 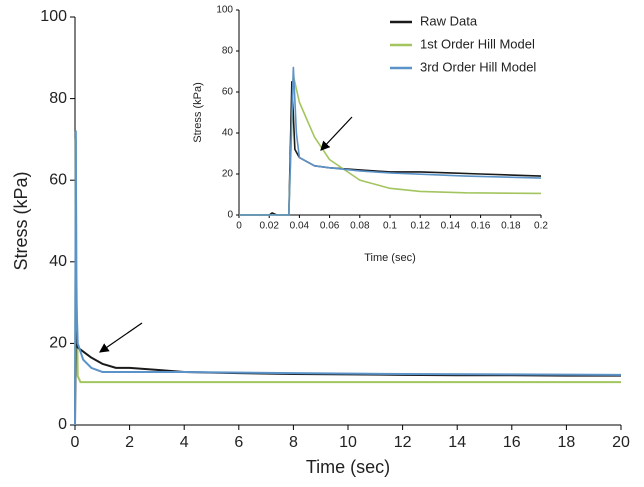 I want to click on x-tick-label: 0.04, so click(x=300, y=226).